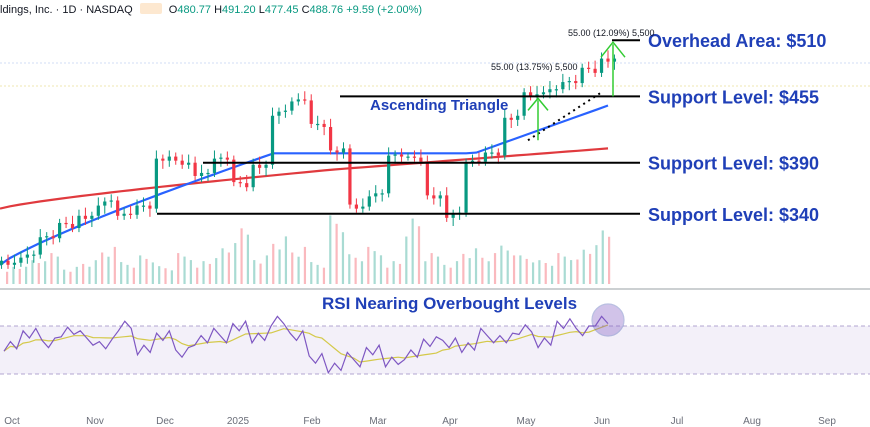 This screenshot has width=870, height=427. I want to click on x-tick-label: Jul, so click(677, 421).